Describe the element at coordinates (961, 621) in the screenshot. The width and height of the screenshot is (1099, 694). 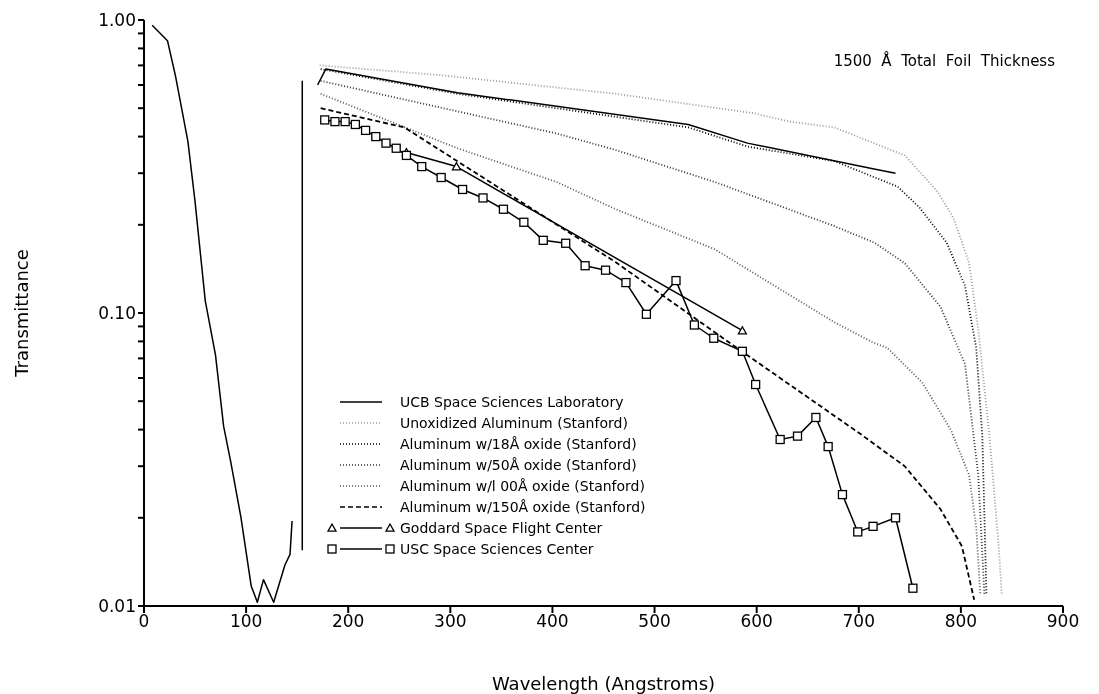
I see `x-tick-label: 800` at that location.